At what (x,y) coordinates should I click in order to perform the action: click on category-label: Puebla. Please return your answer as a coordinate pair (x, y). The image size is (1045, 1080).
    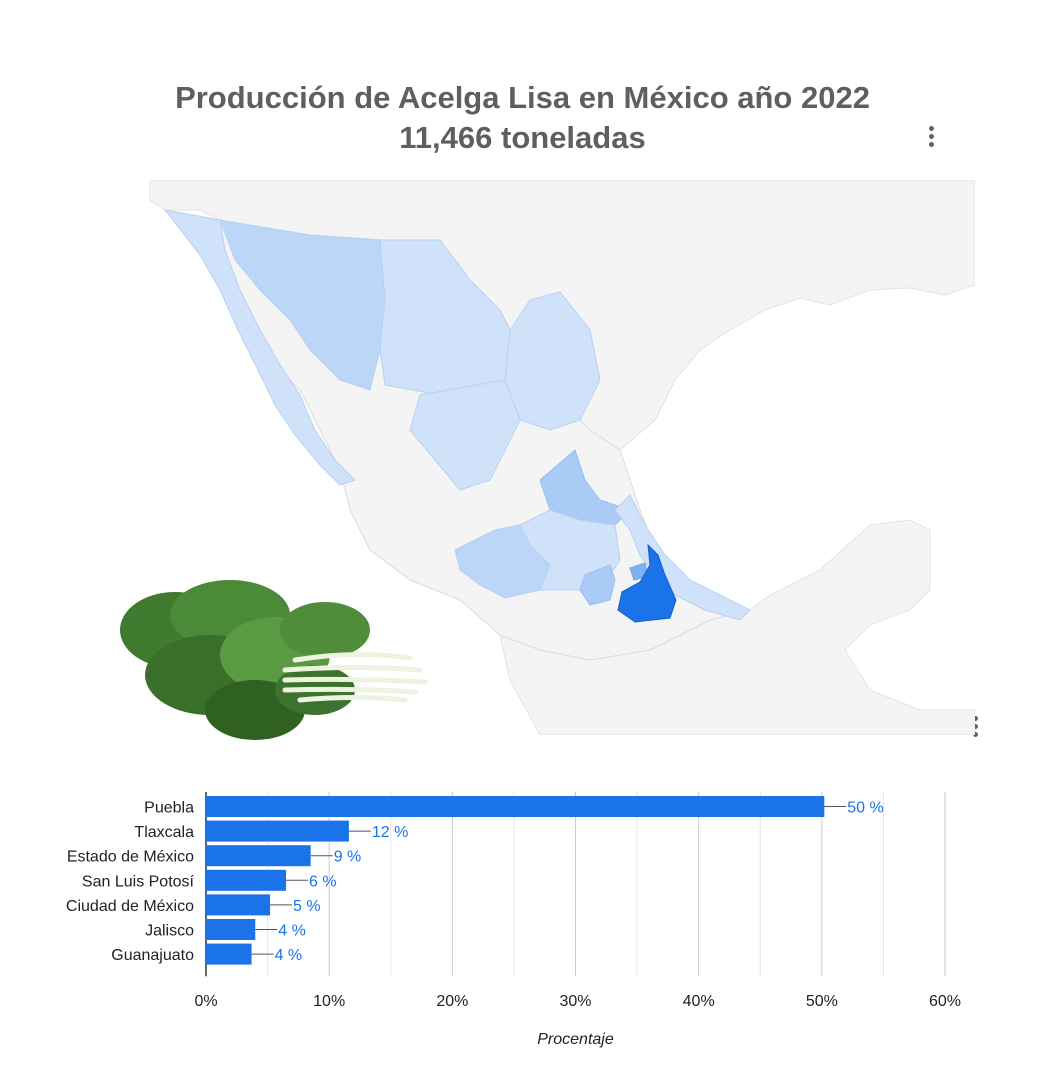
    Looking at the image, I should click on (169, 808).